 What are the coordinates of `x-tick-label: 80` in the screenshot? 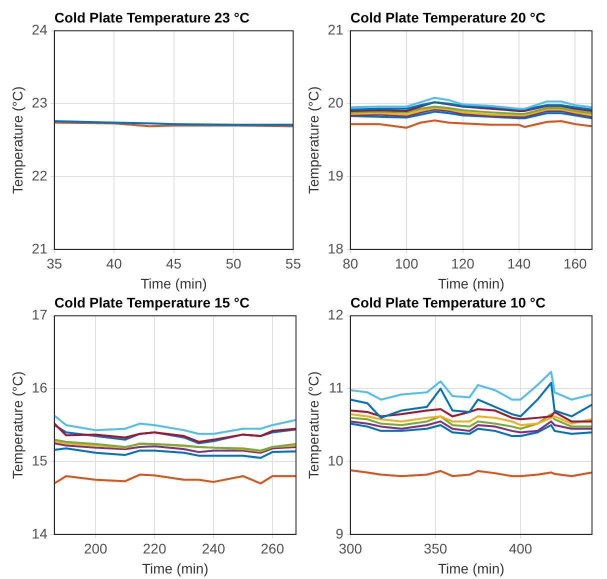 It's located at (350, 264).